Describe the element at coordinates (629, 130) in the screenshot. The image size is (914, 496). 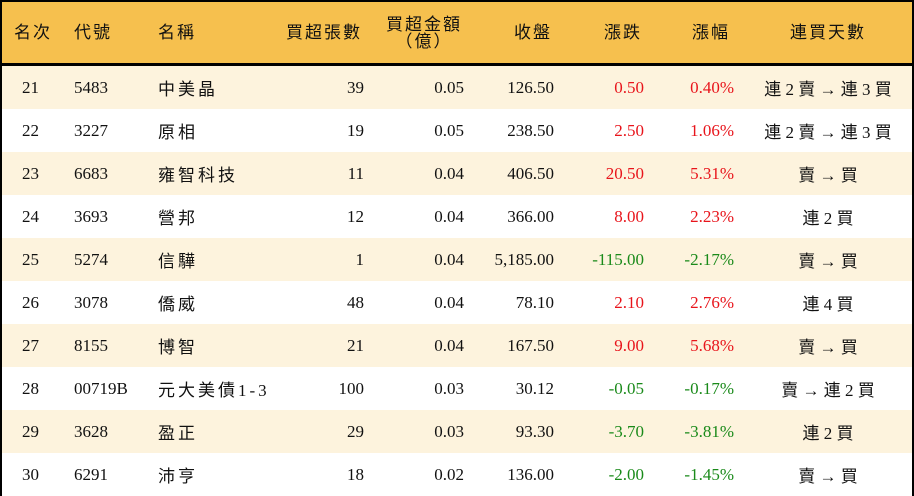
I see `change-cell: 2.50` at that location.